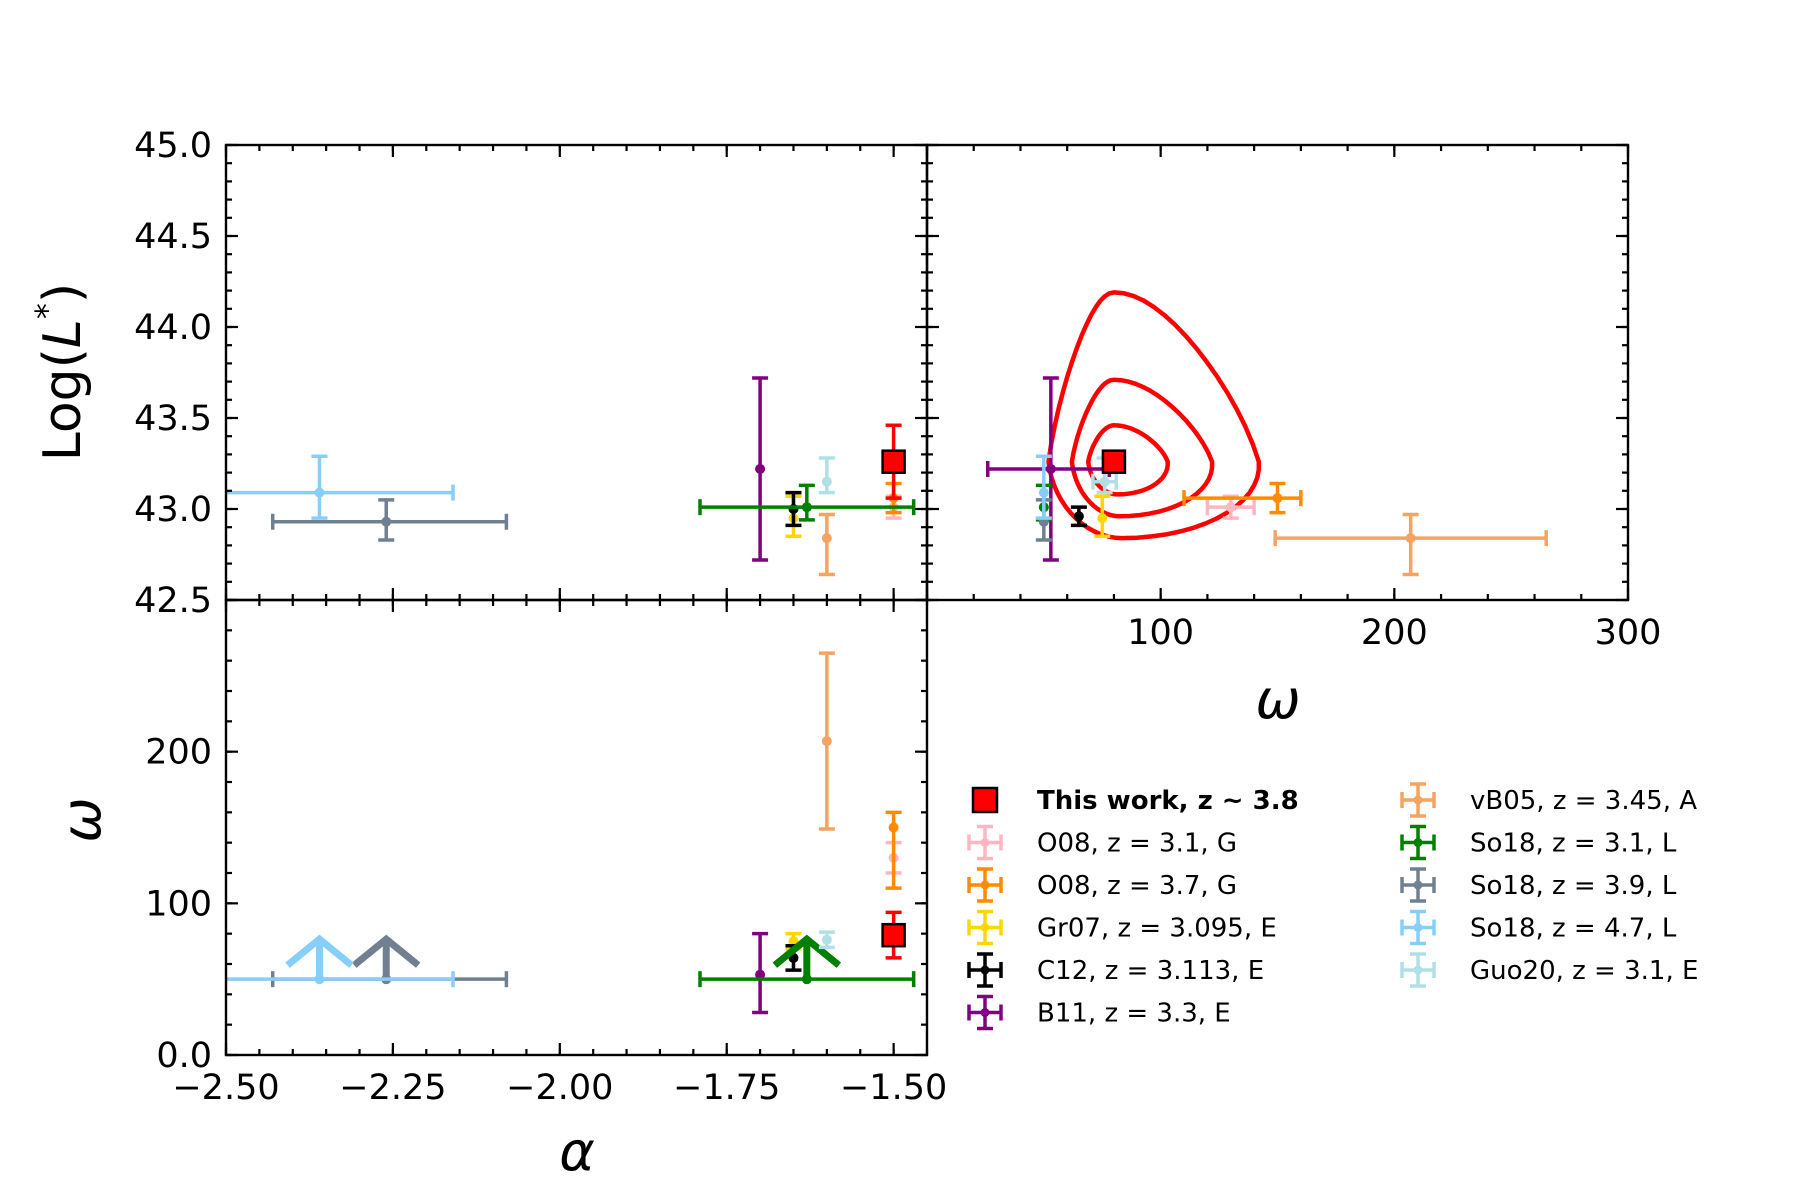  What do you see at coordinates (1394, 633) in the screenshot?
I see `x-tick-label: 200` at bounding box center [1394, 633].